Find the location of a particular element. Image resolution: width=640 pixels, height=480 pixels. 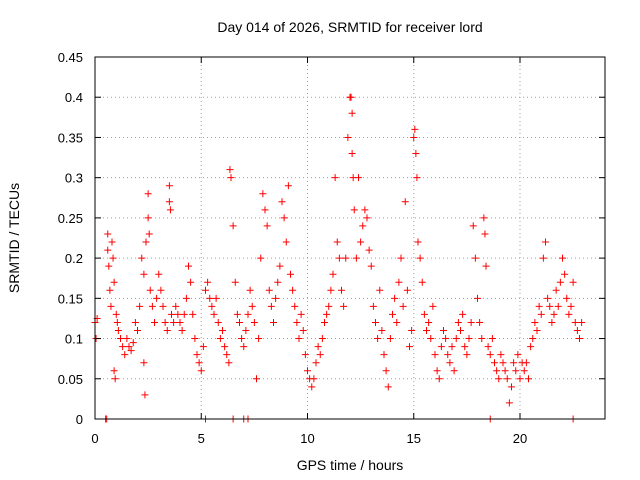

y-tick-label: 0.15 is located at coordinates (70, 298).